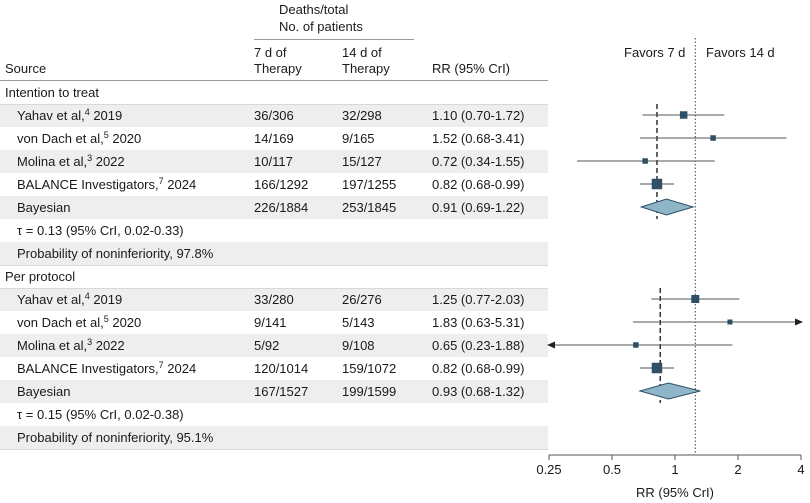  Describe the element at coordinates (478, 161) in the screenshot. I see `rr-value: 0.72 (0.34-1.55)` at that location.